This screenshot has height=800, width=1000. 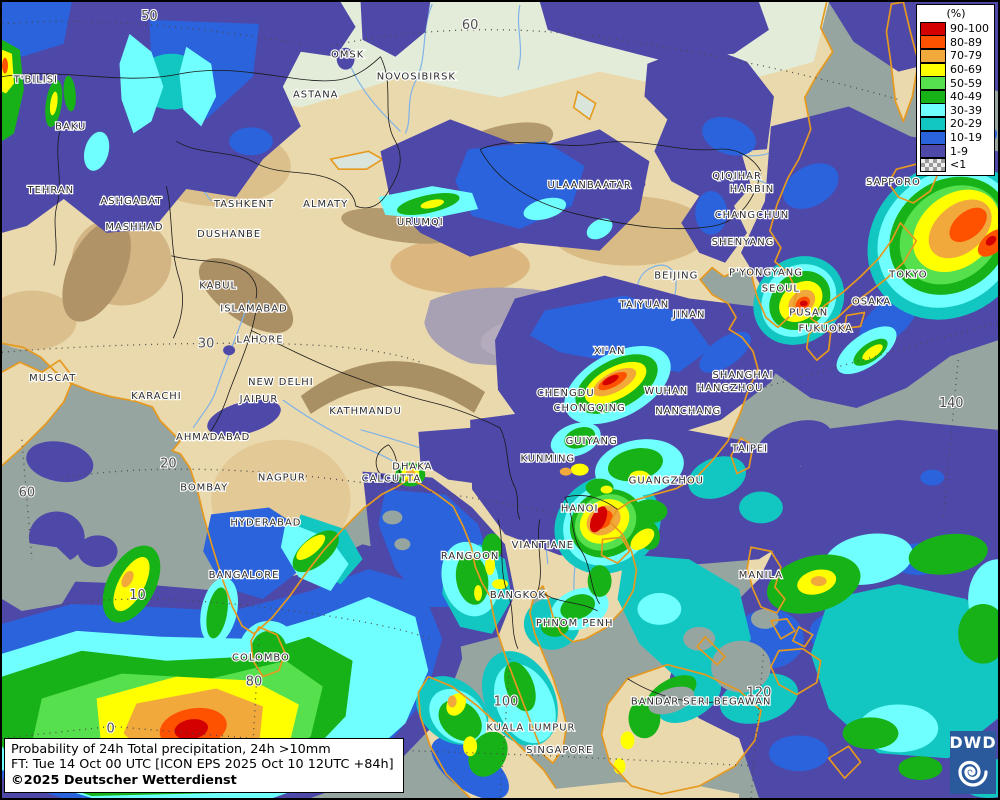 I want to click on city-label-rangoon: RANGOON, so click(x=470, y=556).